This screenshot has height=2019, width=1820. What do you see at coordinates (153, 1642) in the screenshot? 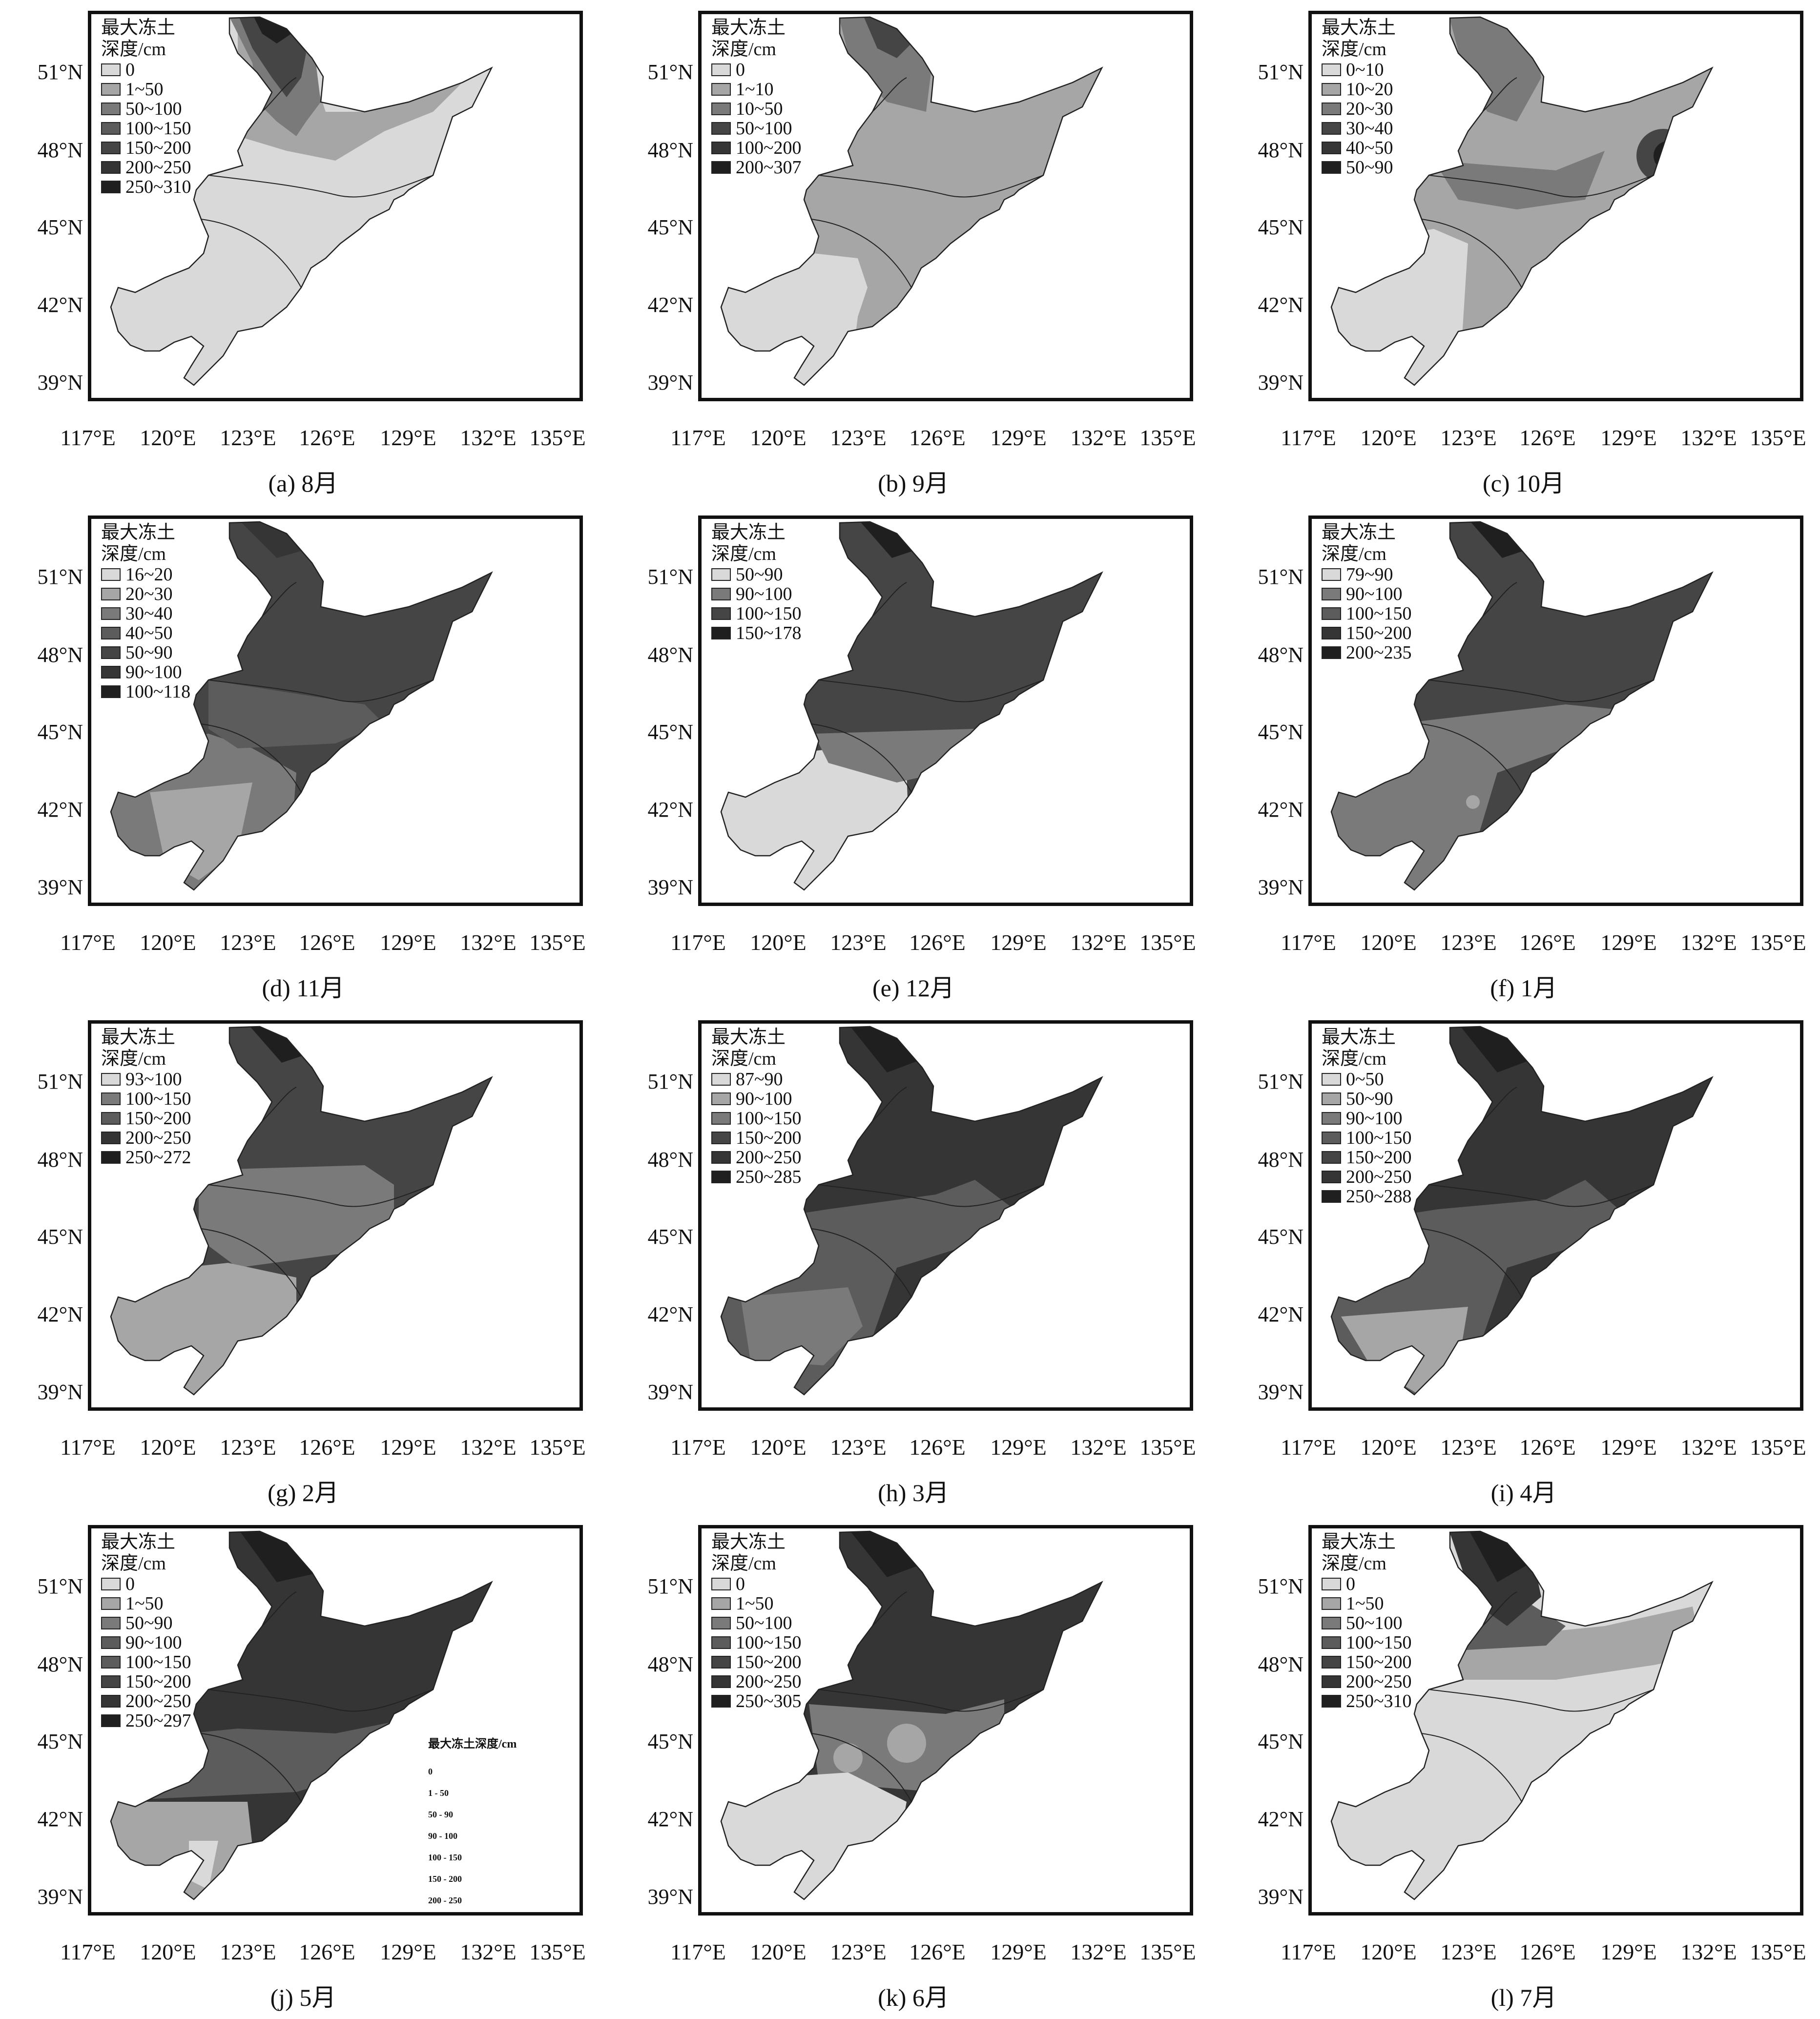
I see `legend-label: 90~100` at bounding box center [153, 1642].